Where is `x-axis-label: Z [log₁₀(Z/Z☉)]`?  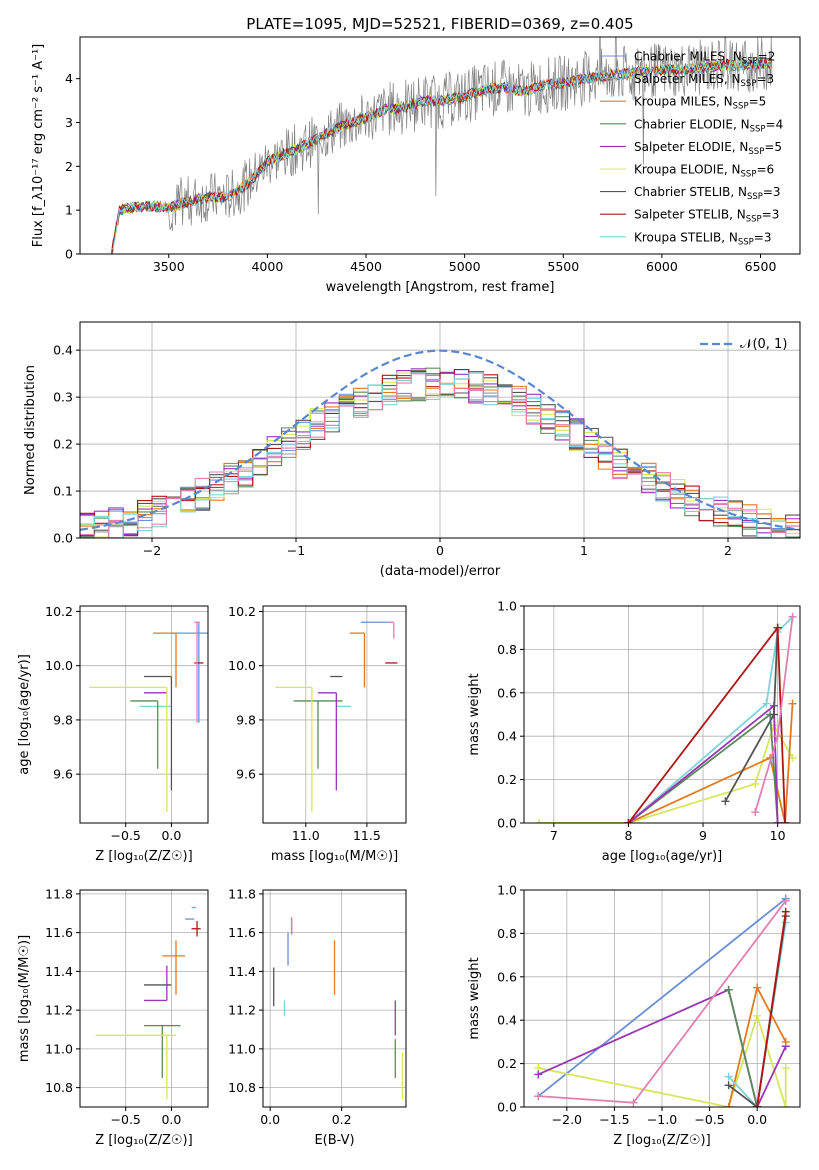 x-axis-label: Z [log₁₀(Z/Z☉)] is located at coordinates (143, 1140).